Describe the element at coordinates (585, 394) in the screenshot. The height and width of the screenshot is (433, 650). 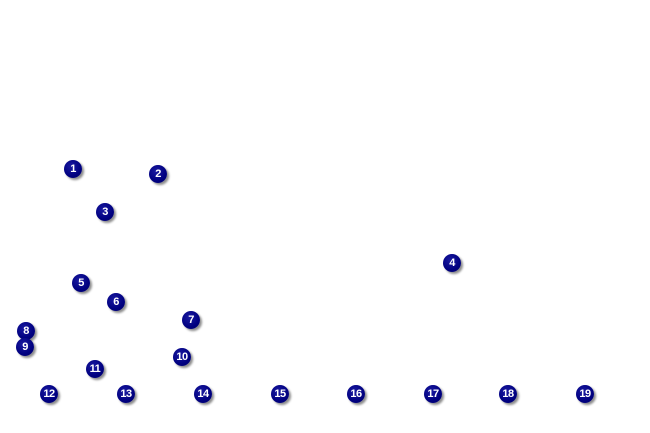
I see `marker-19: 19` at that location.